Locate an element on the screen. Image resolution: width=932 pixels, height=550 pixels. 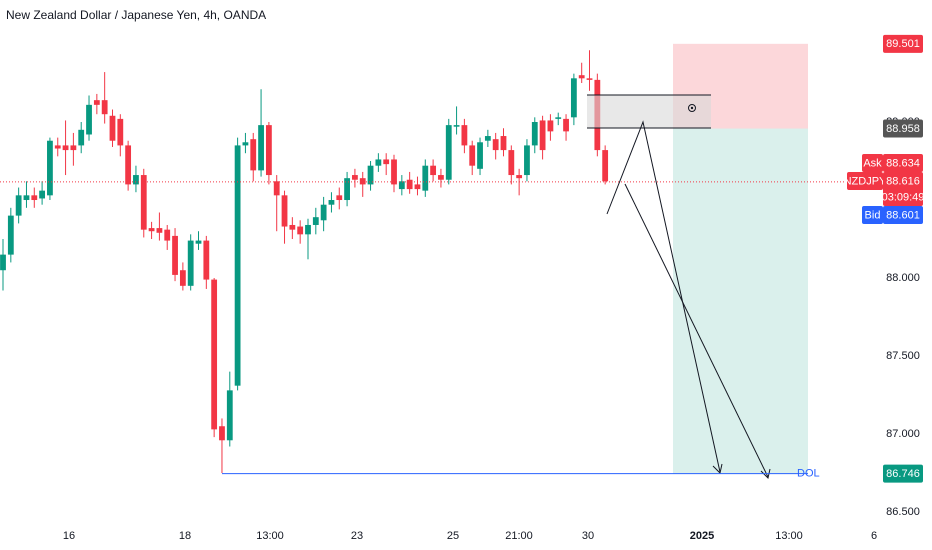
position-zones is located at coordinates (740, 258).